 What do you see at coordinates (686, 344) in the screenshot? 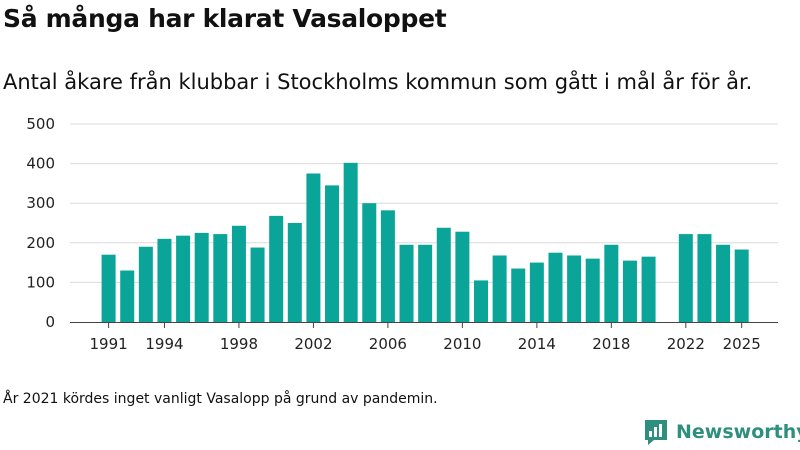
I see `x-tick-label: 2022` at bounding box center [686, 344].